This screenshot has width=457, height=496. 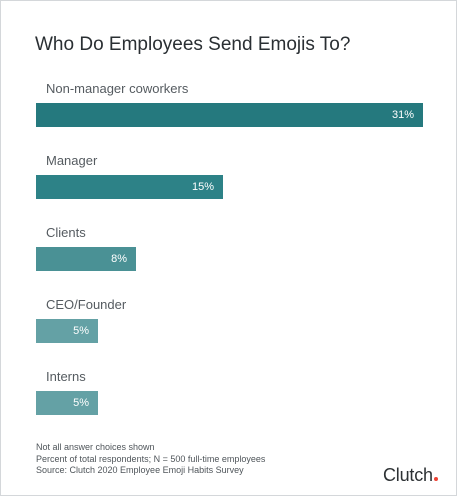 I want to click on bar-category-label: CEO/Founder, so click(x=86, y=304).